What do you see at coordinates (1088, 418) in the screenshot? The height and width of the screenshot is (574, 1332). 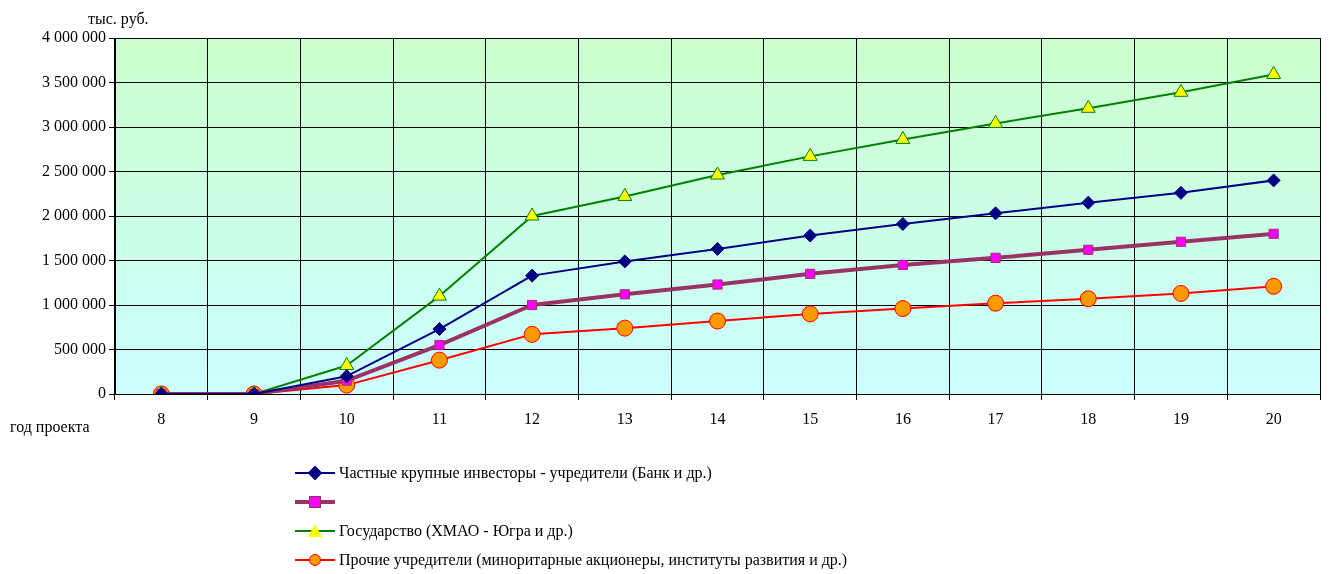 I see `x-tick-label: 18` at bounding box center [1088, 418].